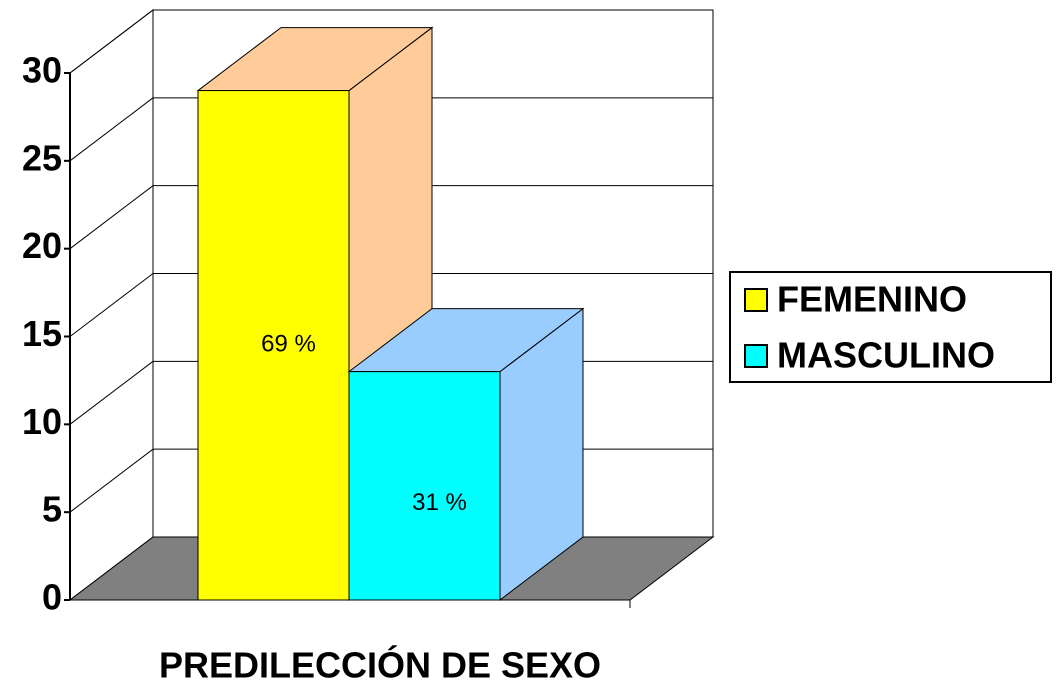 The width and height of the screenshot is (1056, 688). I want to click on y-tick-label: 0, so click(52, 597).